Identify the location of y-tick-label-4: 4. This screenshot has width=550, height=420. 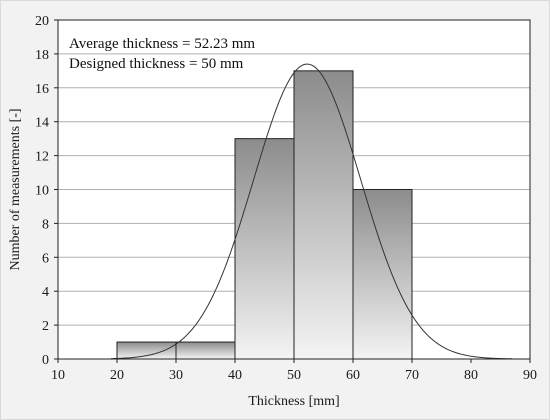
(45, 292).